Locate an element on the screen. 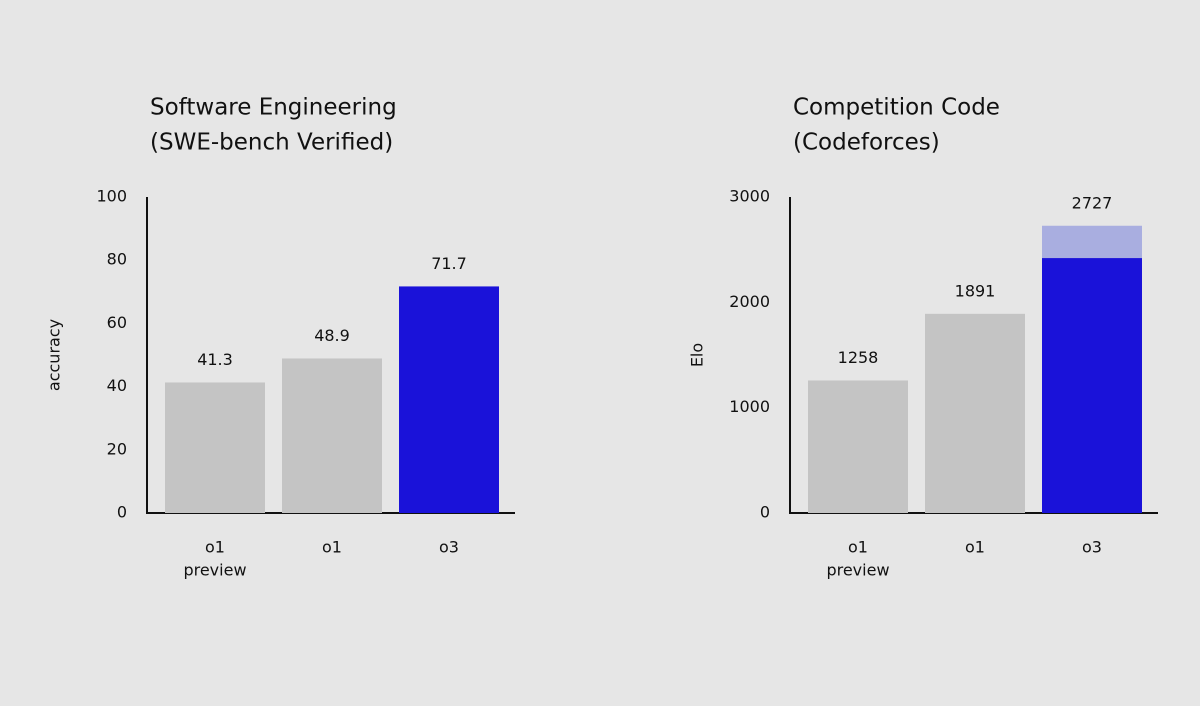 The image size is (1200, 706). chart-title: Competition Code is located at coordinates (896, 108).